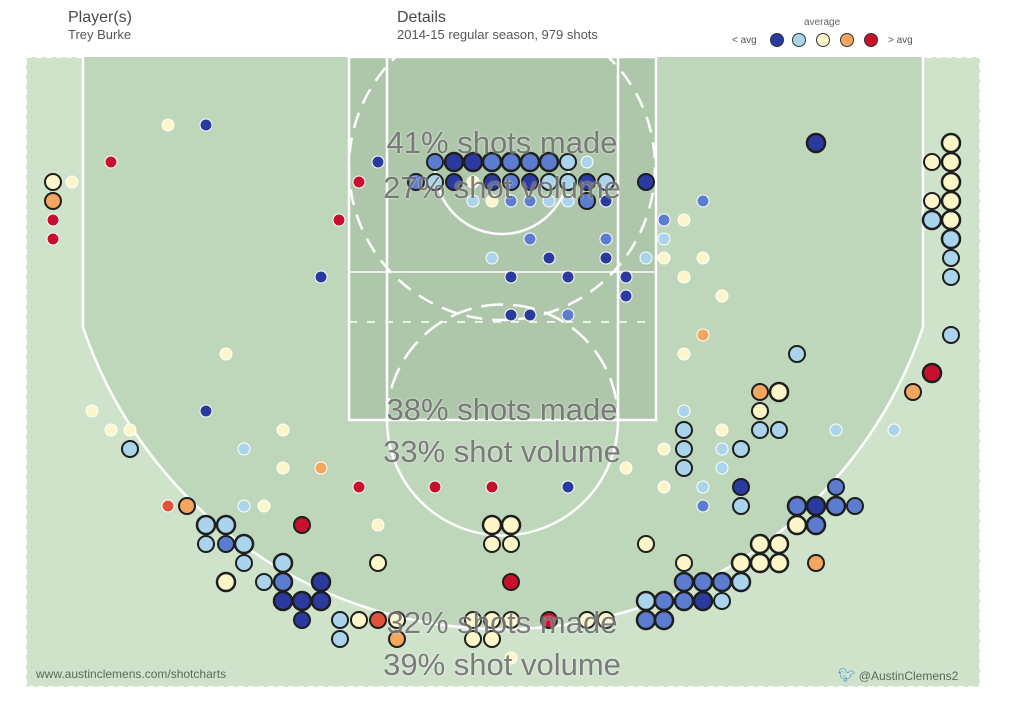  Describe the element at coordinates (744, 40) in the screenshot. I see `legend-low-label: < avg` at that location.